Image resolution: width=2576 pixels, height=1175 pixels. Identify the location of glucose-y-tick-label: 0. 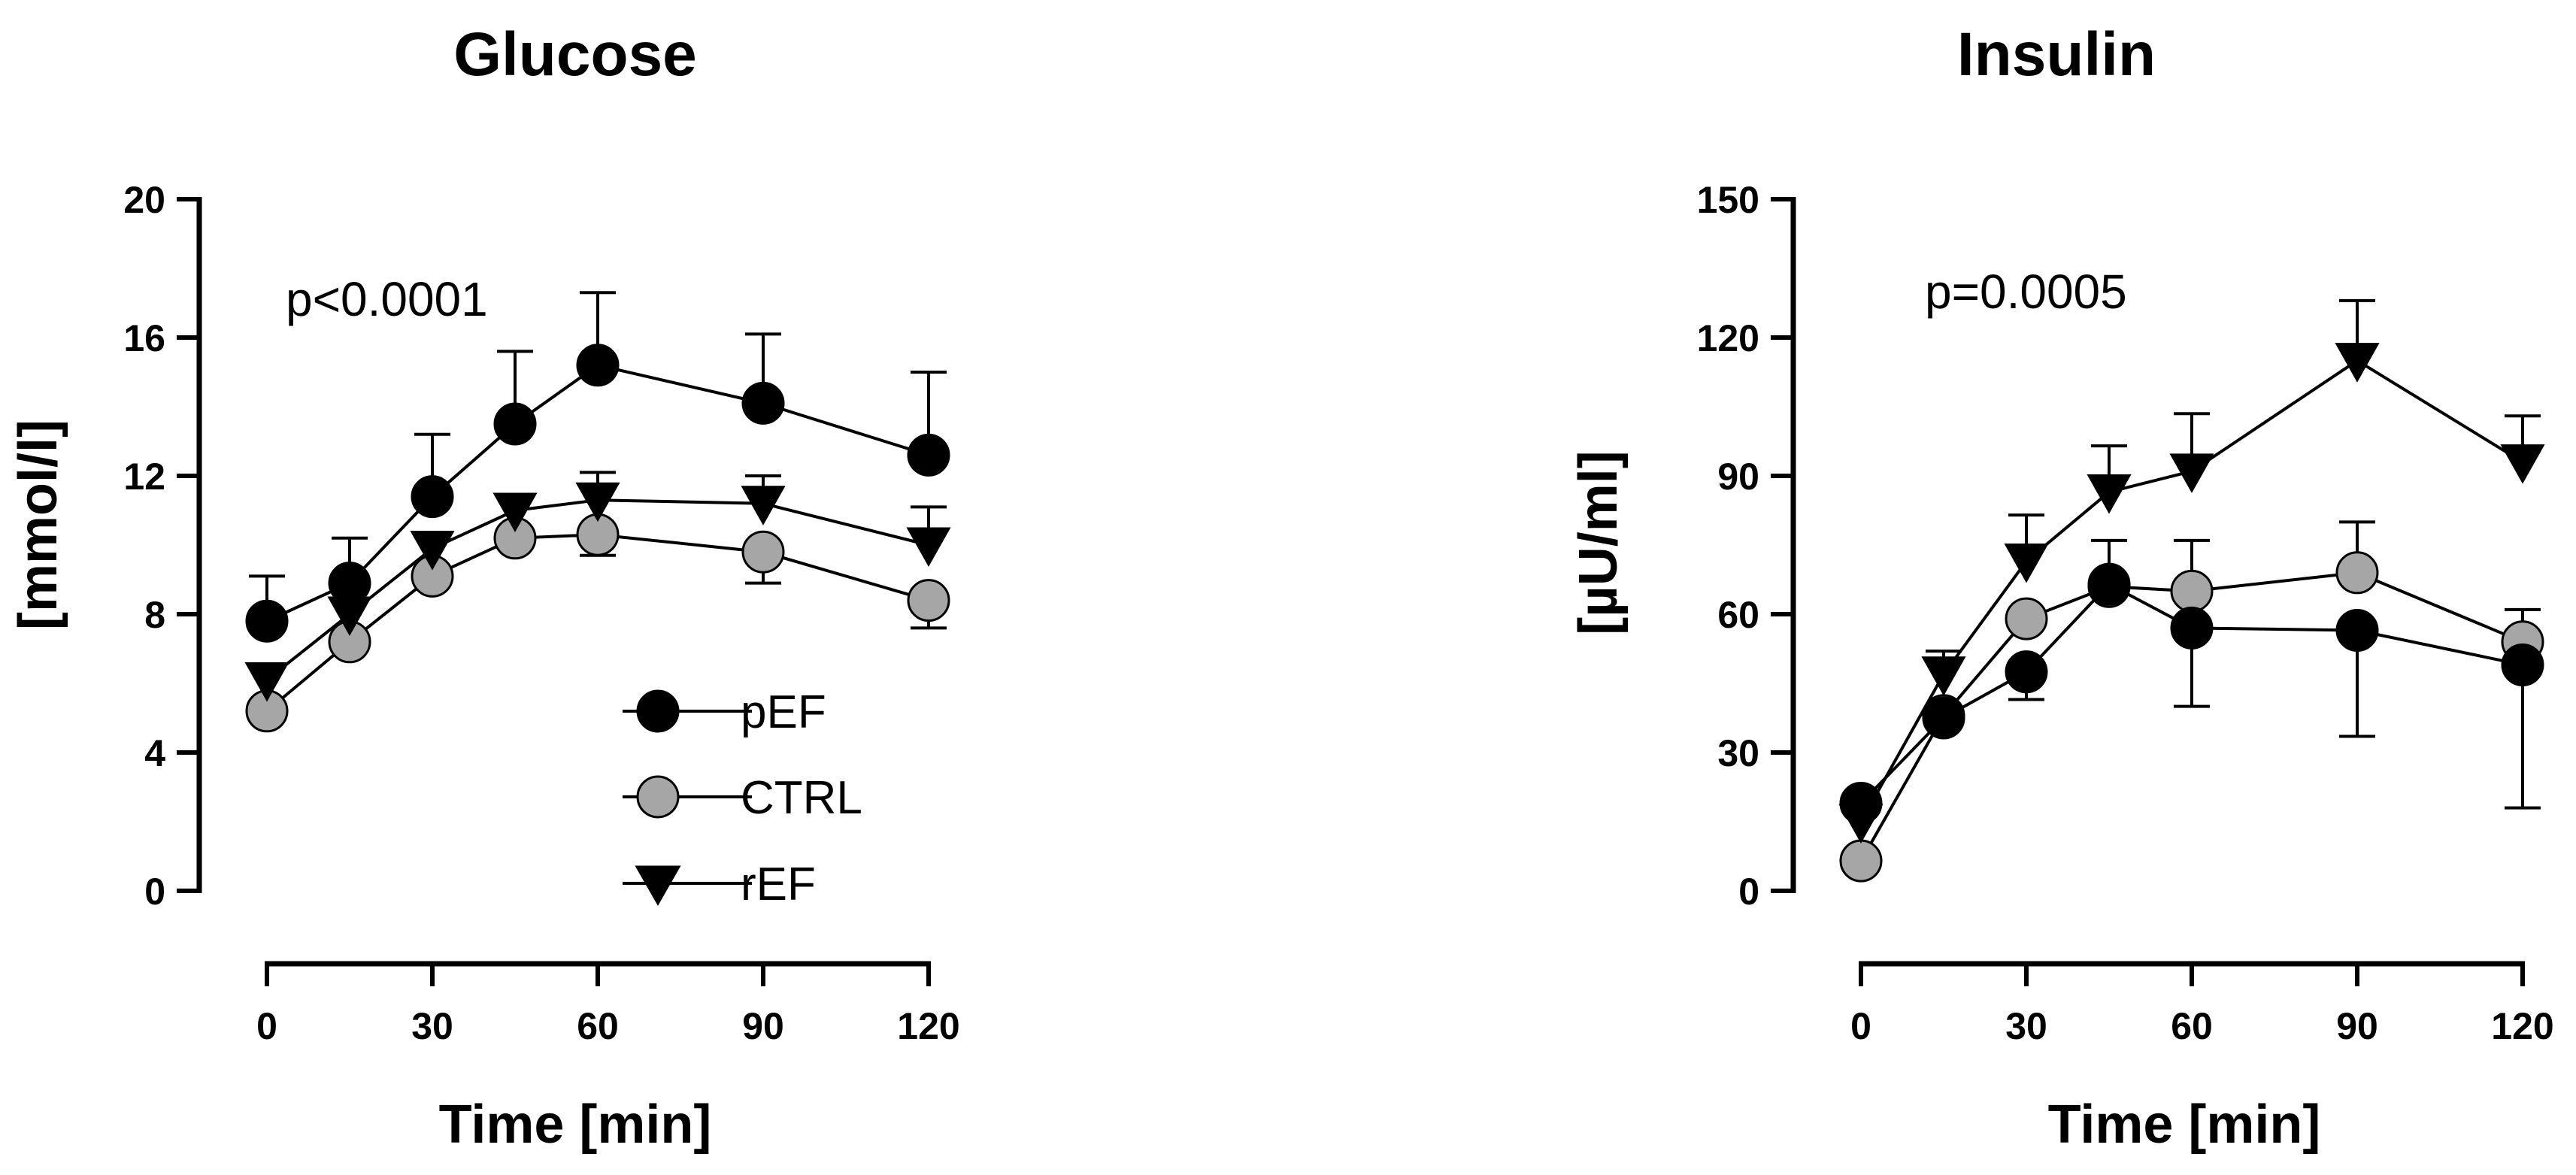
(154, 892).